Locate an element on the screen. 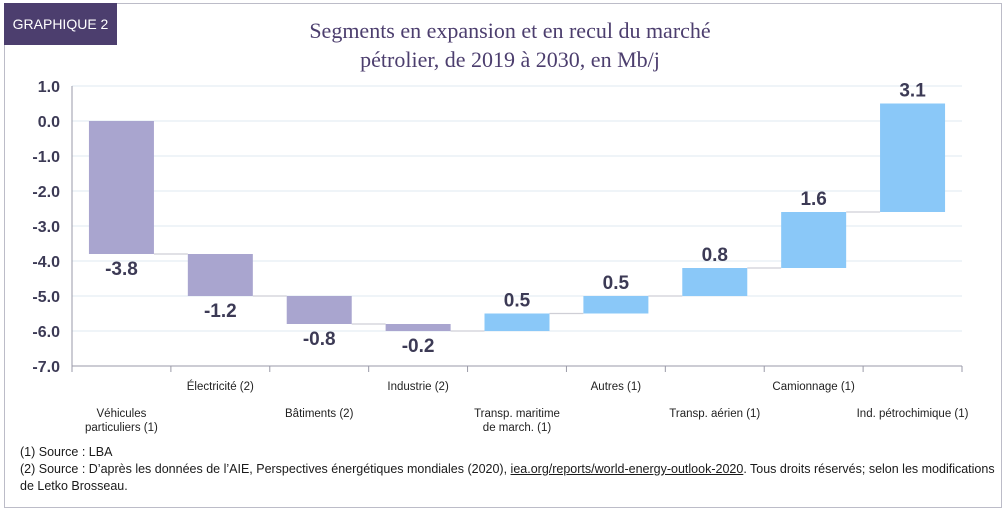 The image size is (1007, 514). value-label: -3.8 is located at coordinates (121, 269).